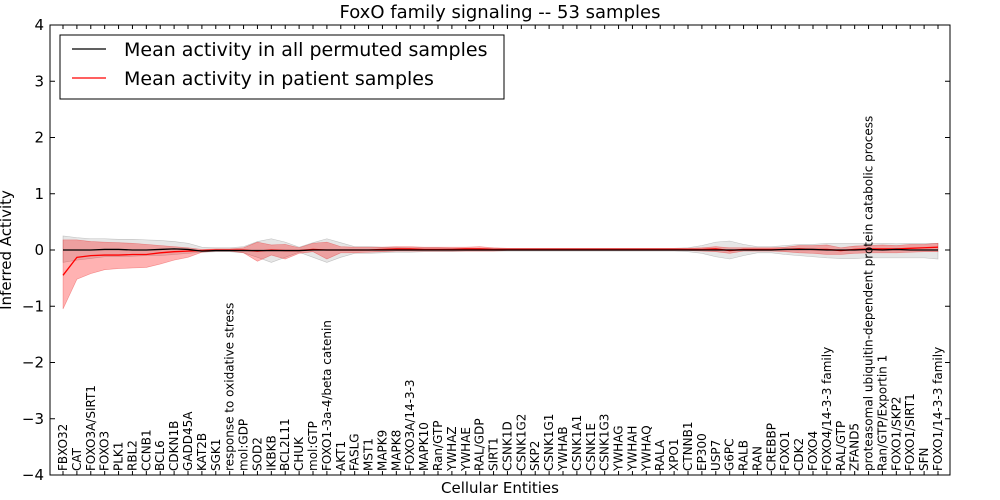 The width and height of the screenshot is (1000, 500). What do you see at coordinates (327, 395) in the screenshot?
I see `x-tick-label: FOXO1-3a-4/beta catenin` at bounding box center [327, 395].